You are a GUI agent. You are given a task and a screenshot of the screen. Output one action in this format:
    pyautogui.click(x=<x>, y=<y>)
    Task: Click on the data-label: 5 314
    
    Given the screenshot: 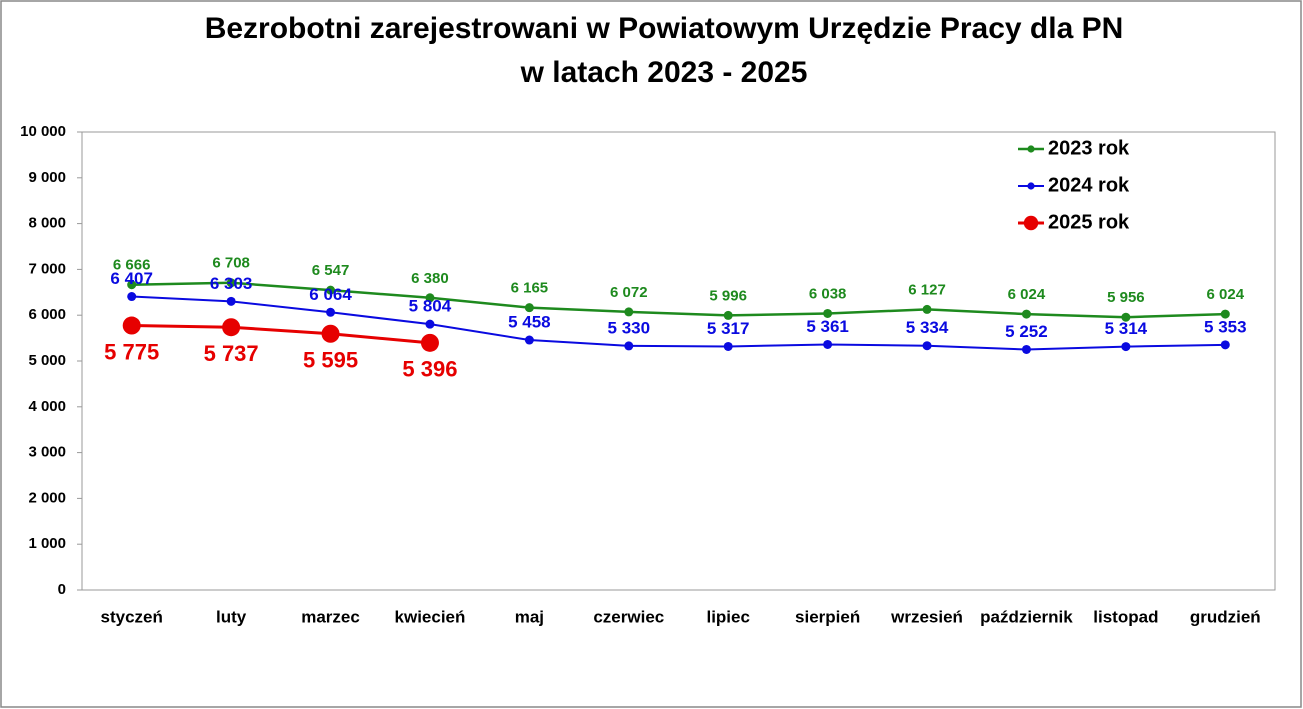 What is the action you would take?
    pyautogui.click(x=1126, y=328)
    